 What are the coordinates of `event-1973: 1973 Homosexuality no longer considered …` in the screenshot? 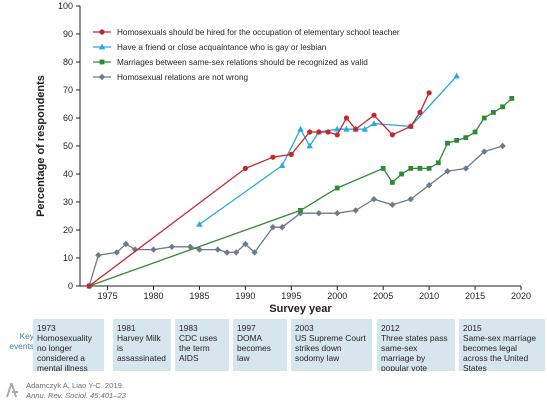 It's located at (68, 345).